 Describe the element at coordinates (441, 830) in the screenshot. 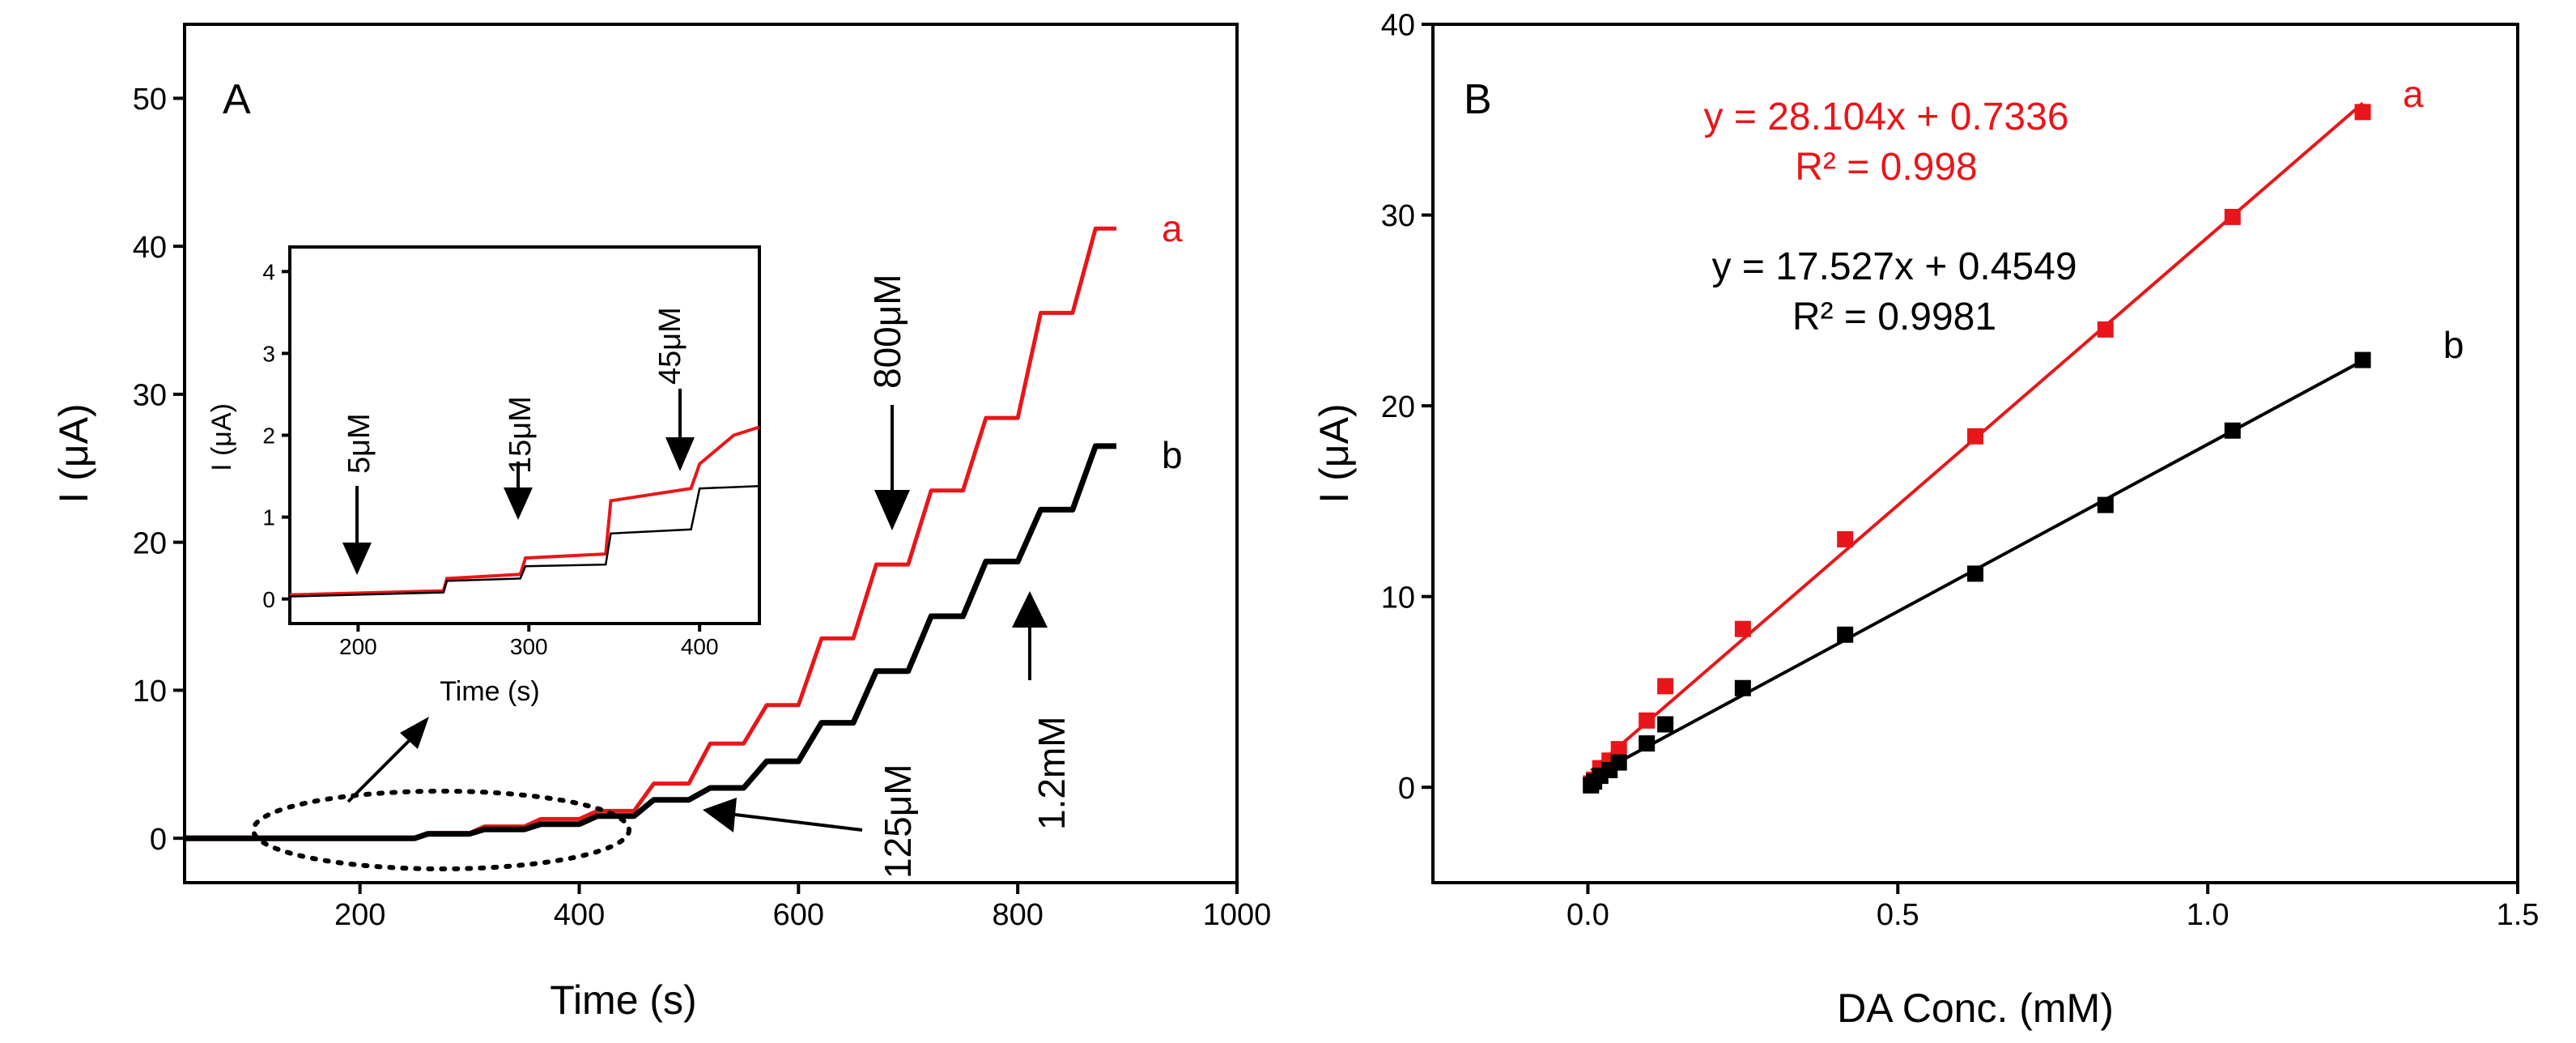

I see `zoom-region-ellipse` at that location.